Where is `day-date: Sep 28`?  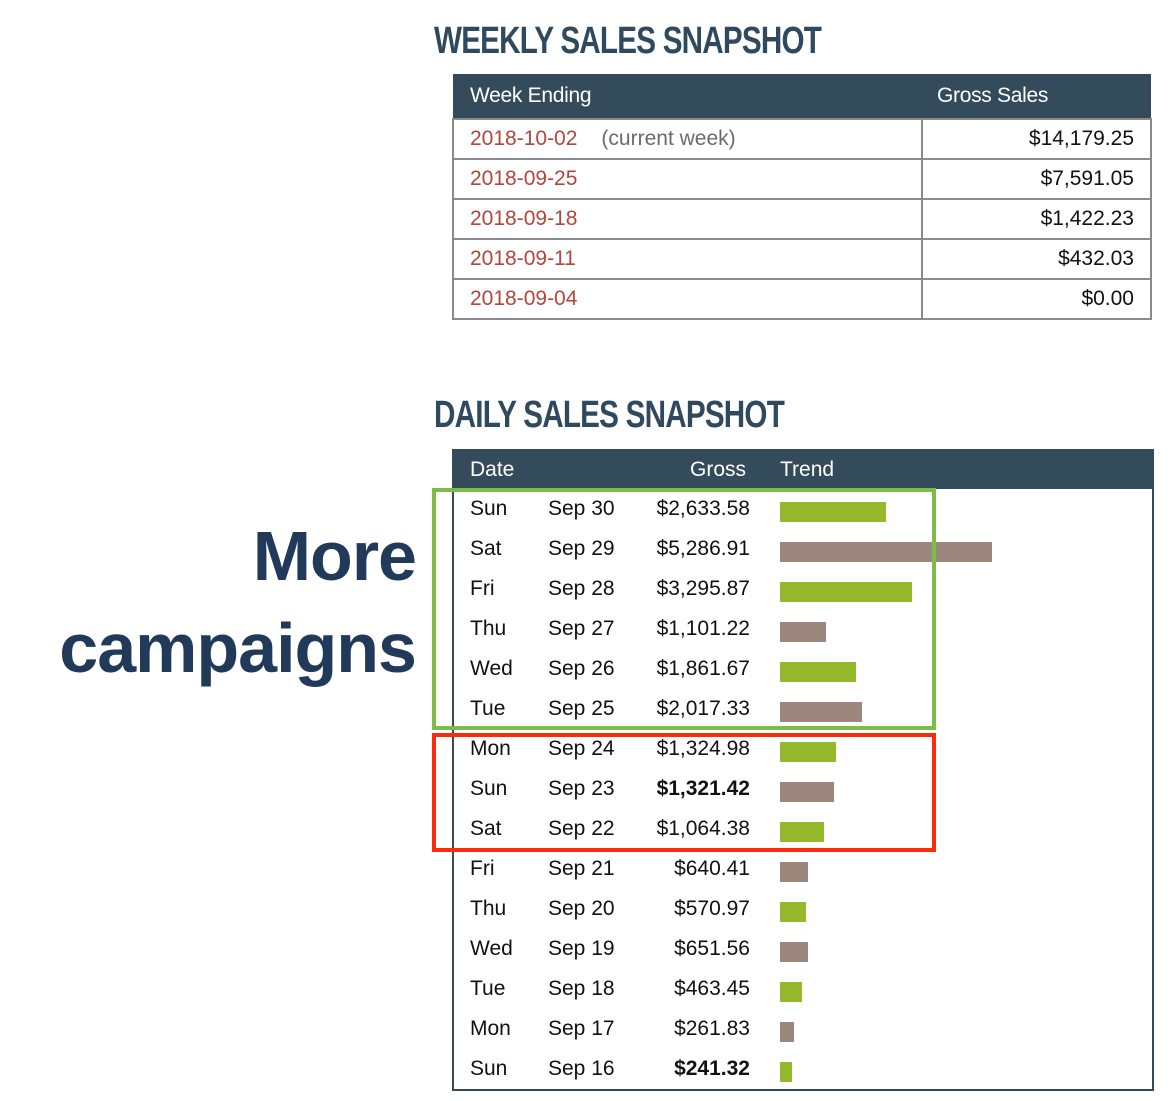
day-date: Sep 28 is located at coordinates (581, 588).